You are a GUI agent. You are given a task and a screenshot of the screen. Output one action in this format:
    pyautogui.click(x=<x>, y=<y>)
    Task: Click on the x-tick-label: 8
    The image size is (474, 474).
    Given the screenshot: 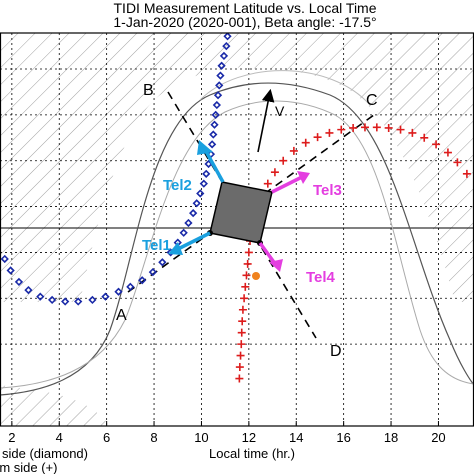 What is the action you would take?
    pyautogui.click(x=153, y=437)
    